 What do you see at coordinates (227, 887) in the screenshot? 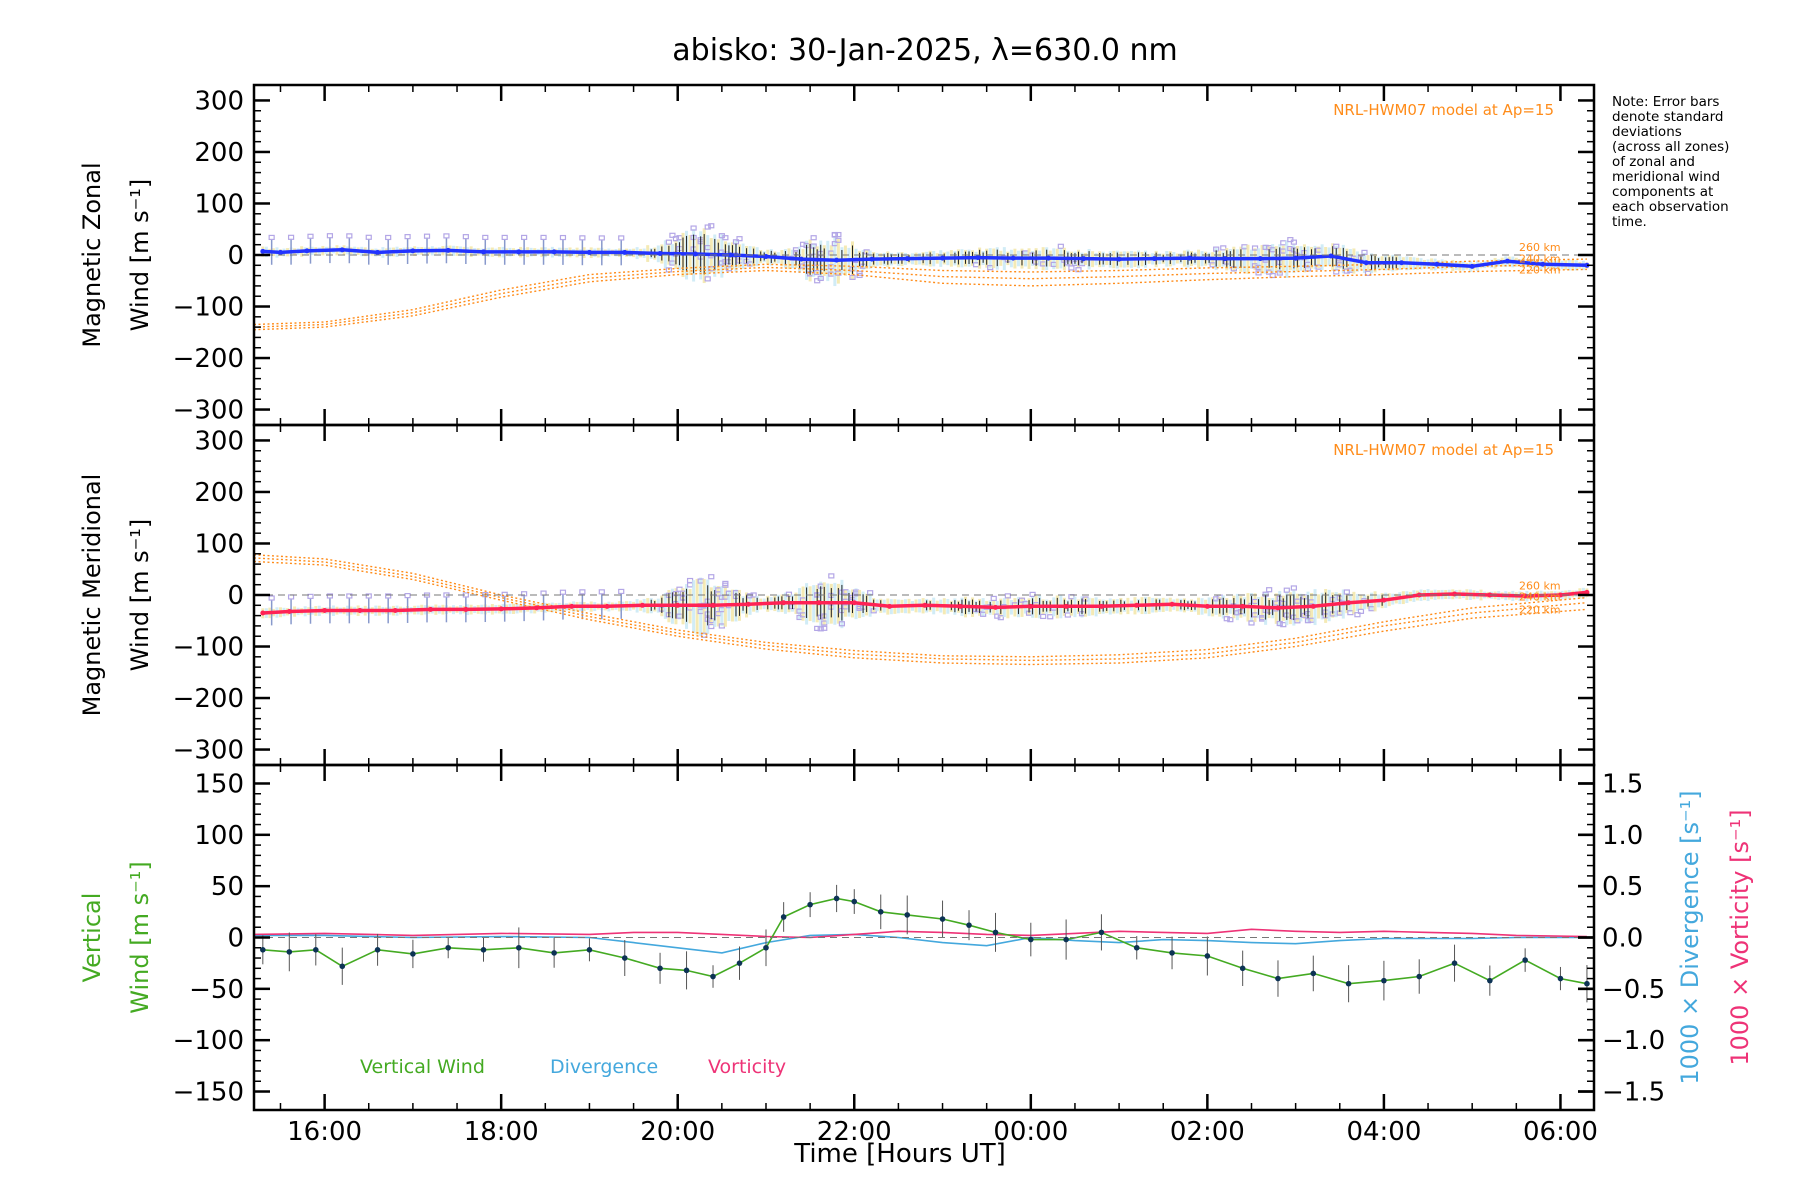
I see `y-tick-label: 50` at bounding box center [227, 887].